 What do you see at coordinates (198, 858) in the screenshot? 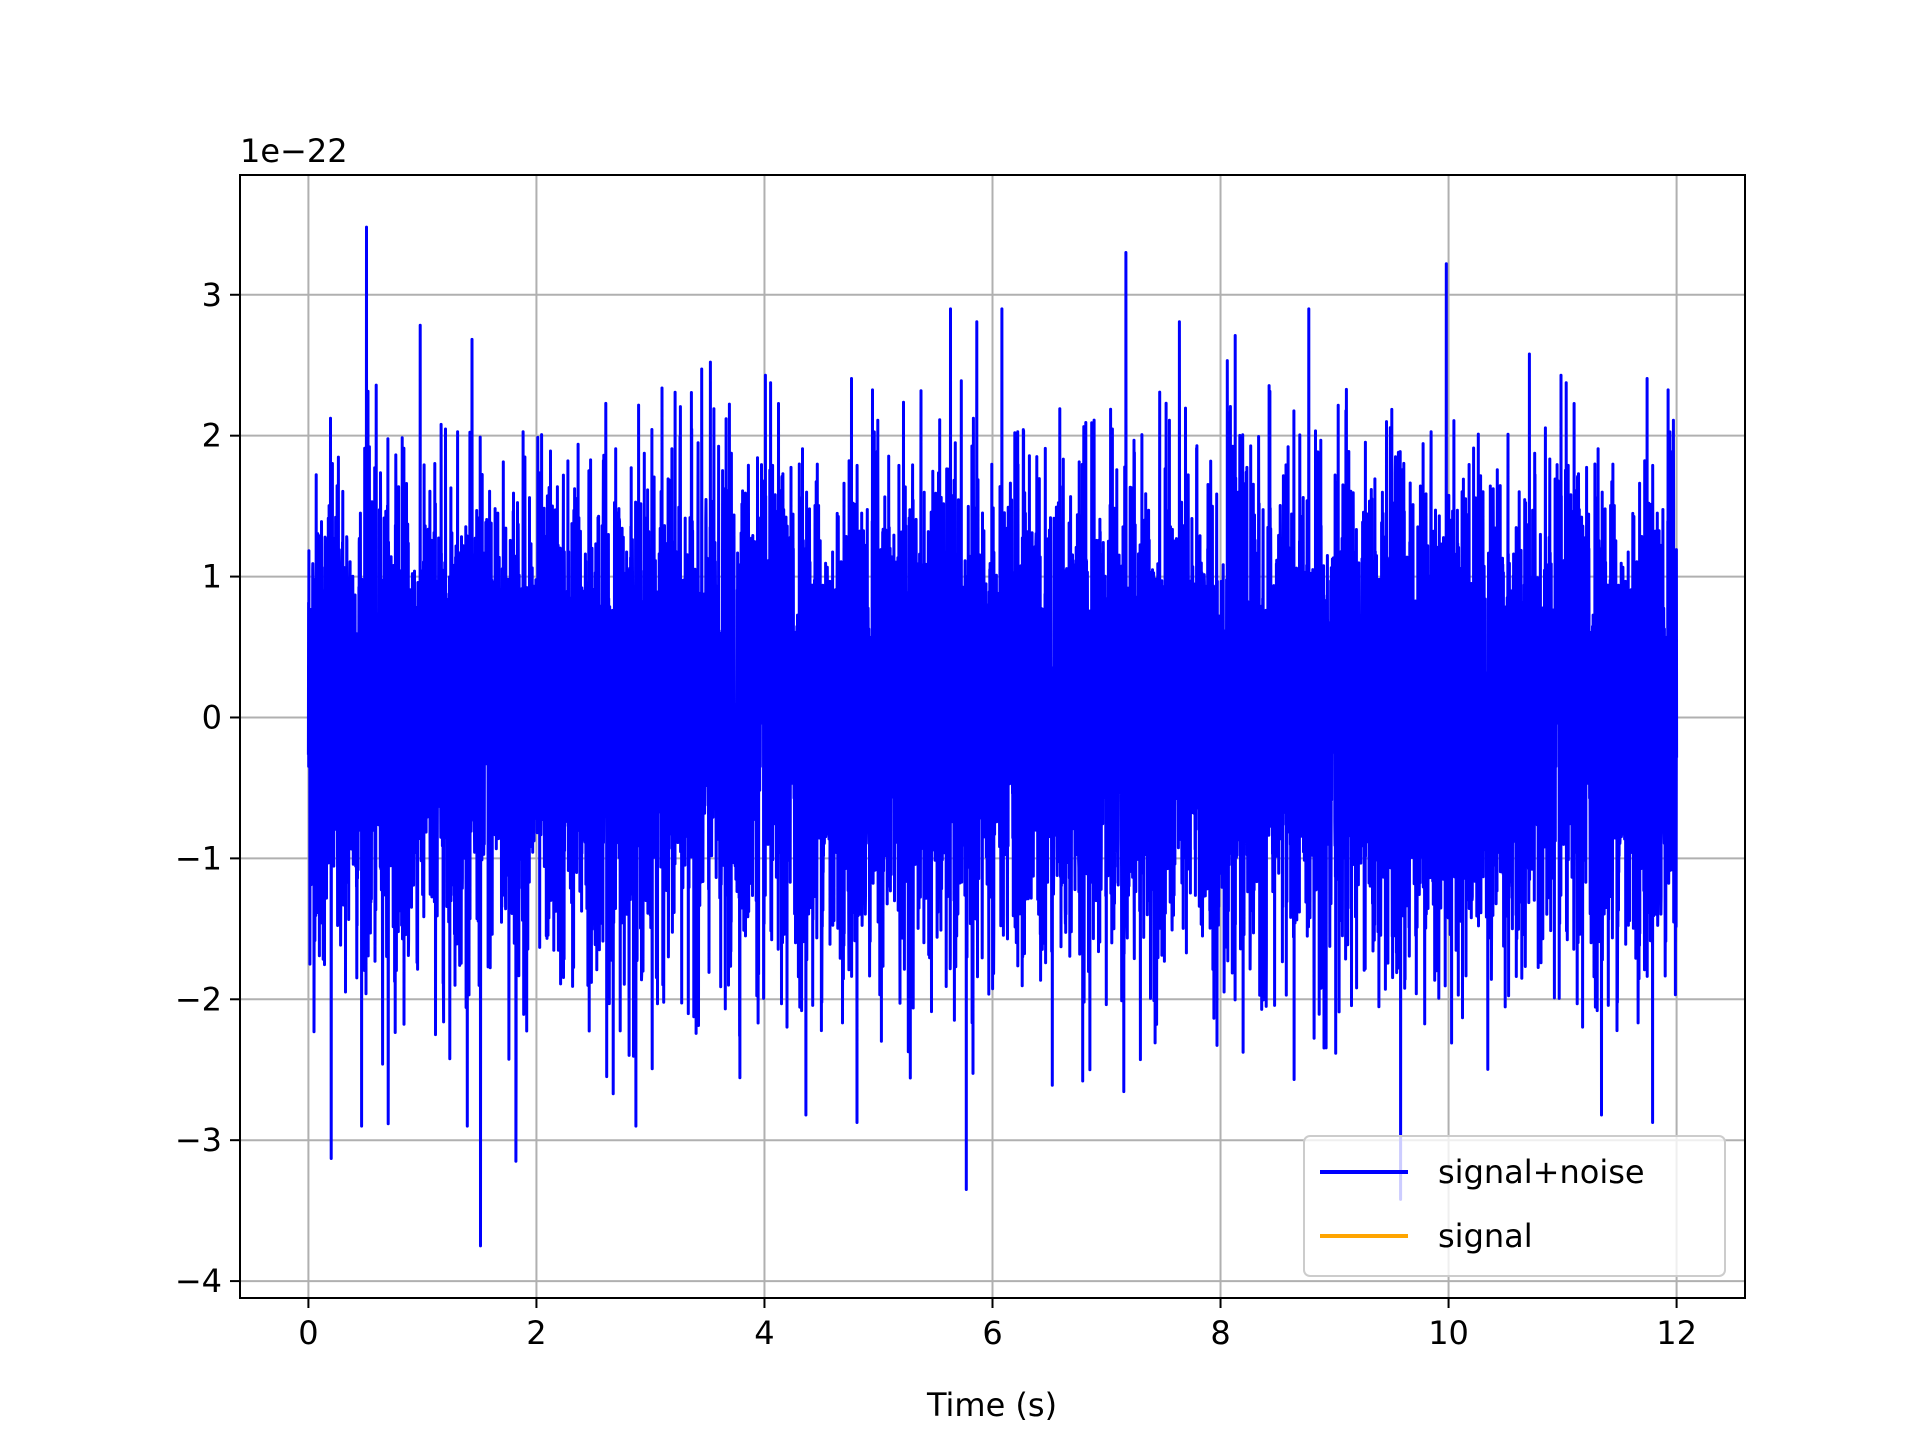
I see `y-tick-label: −1` at bounding box center [198, 858].